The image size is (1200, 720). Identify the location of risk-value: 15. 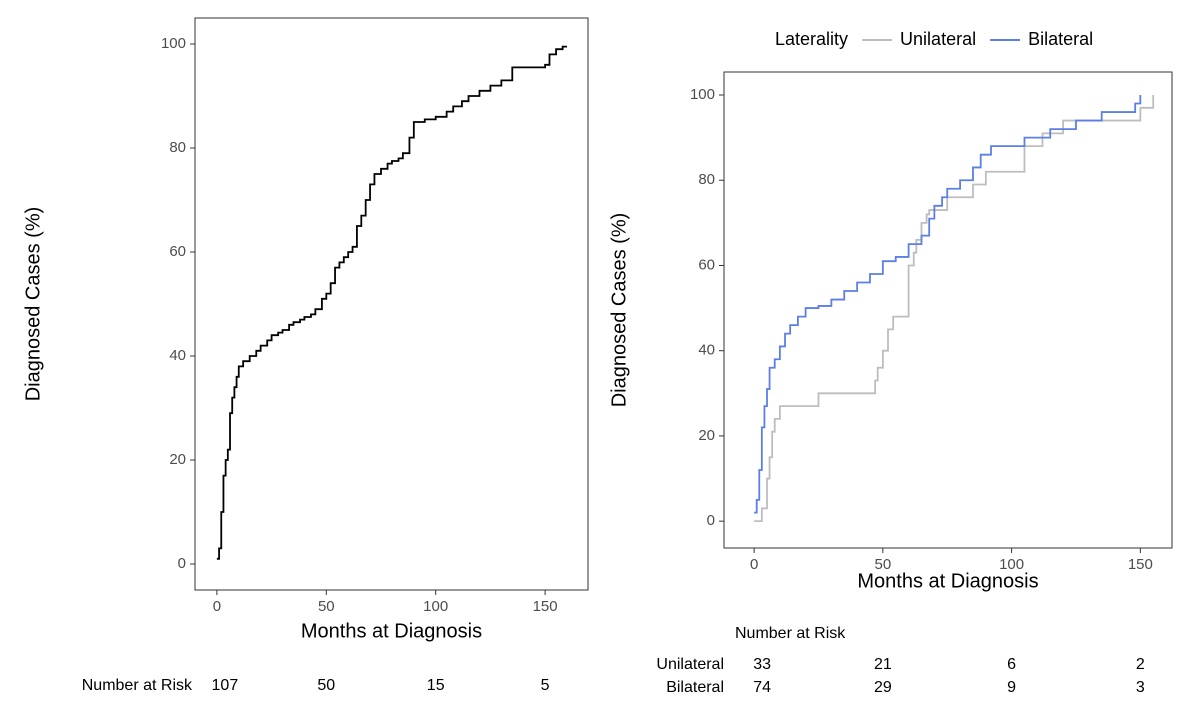
(436, 685).